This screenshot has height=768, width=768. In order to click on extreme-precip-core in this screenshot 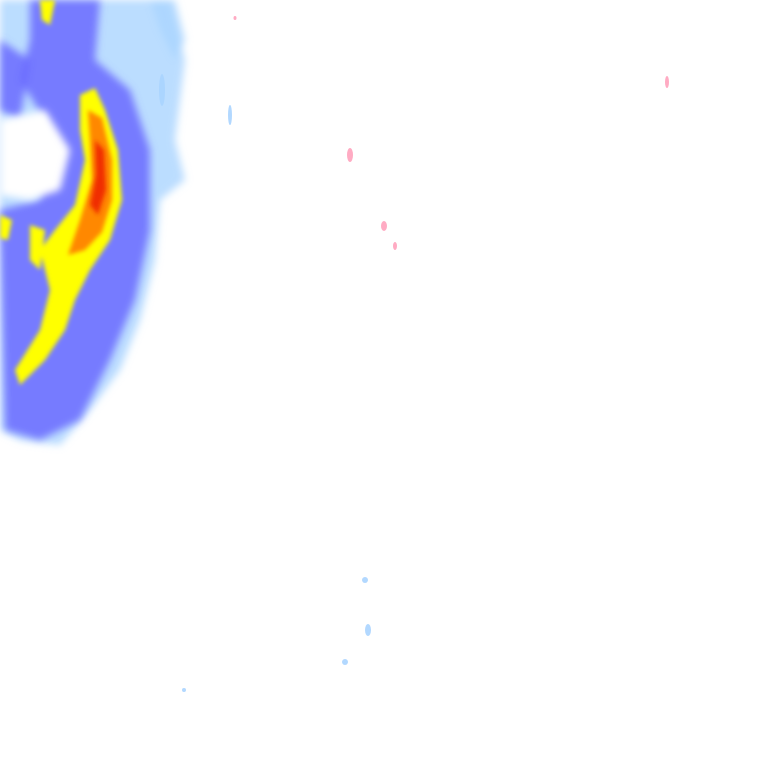, I will do `click(98, 177)`.